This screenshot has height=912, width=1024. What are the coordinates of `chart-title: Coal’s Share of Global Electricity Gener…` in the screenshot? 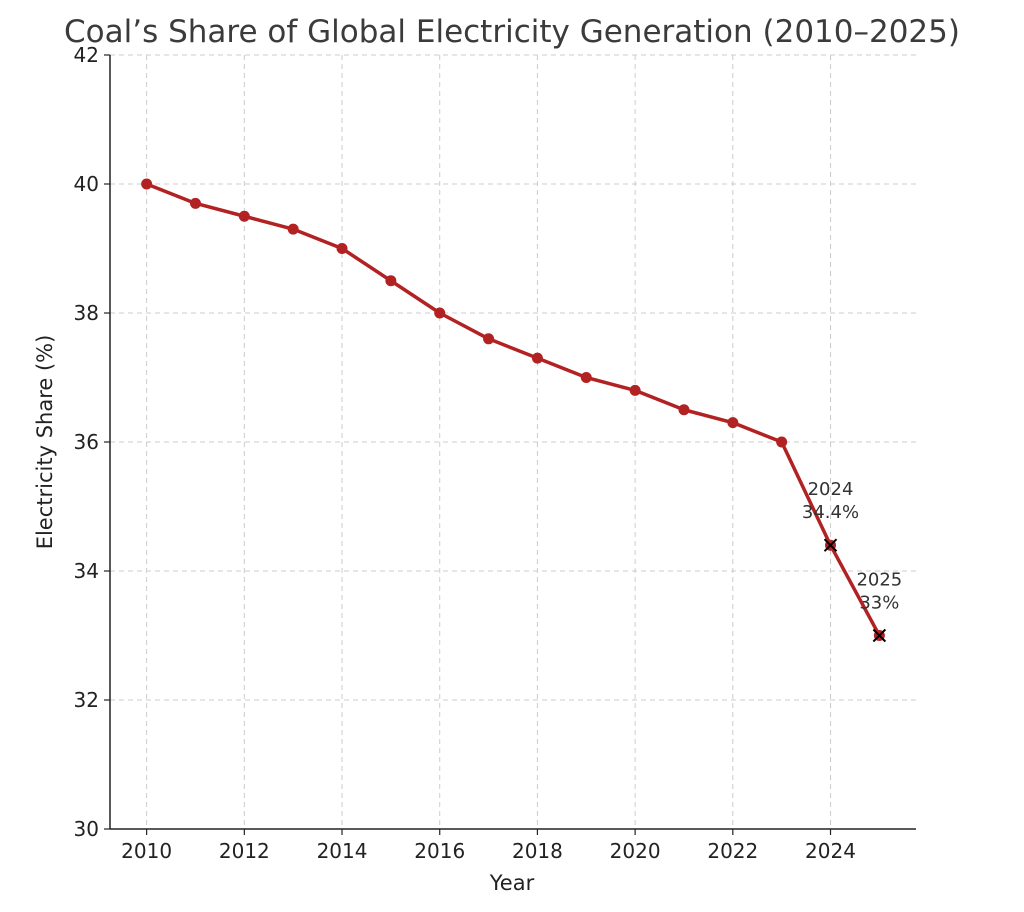 It's located at (512, 32).